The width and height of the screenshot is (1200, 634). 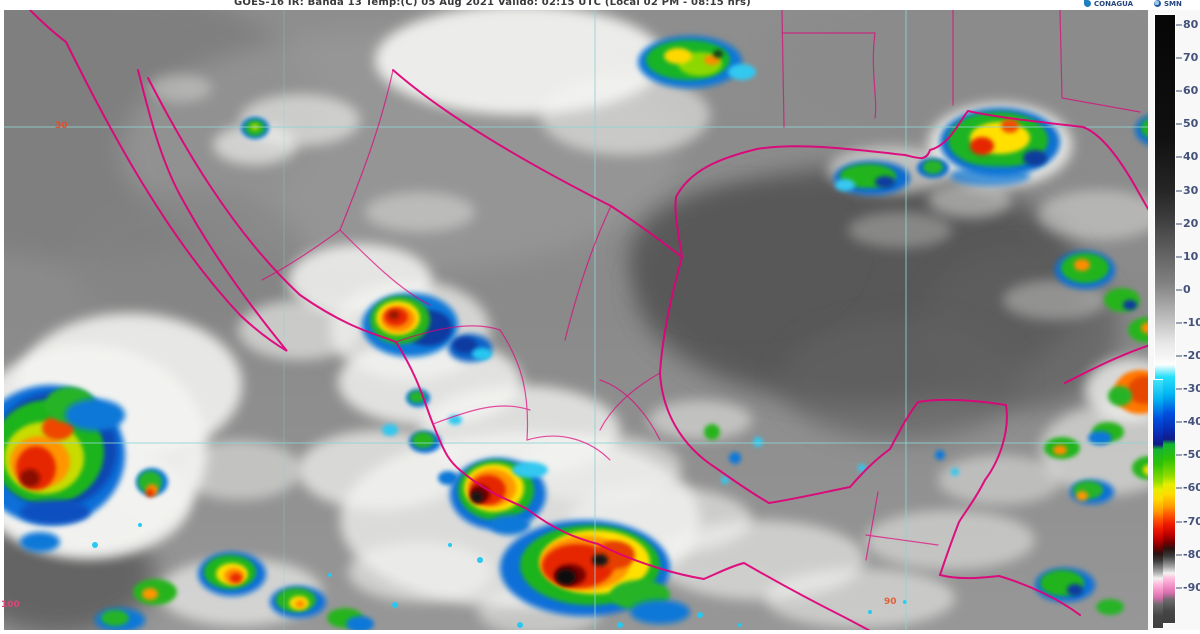 What do you see at coordinates (61, 126) in the screenshot?
I see `grid-label: 30` at bounding box center [61, 126].